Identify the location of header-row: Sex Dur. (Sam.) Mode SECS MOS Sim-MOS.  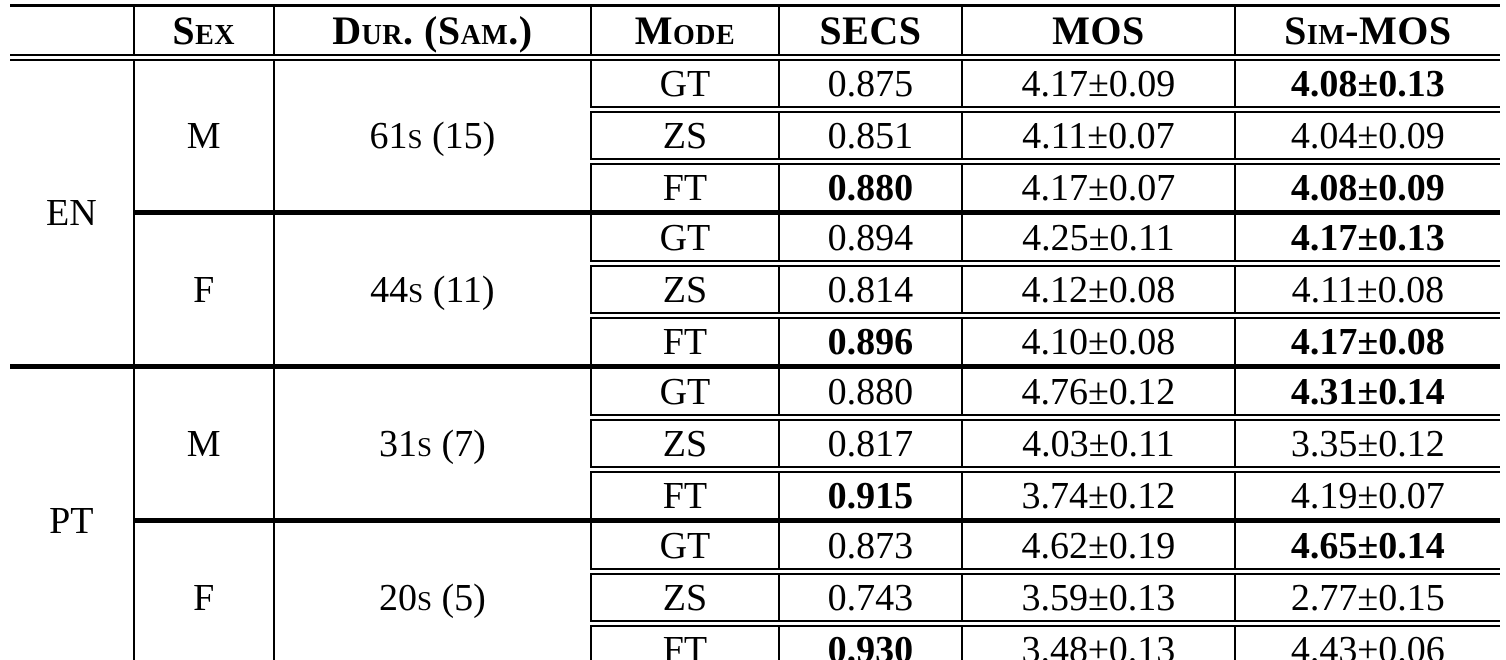
(755, 33).